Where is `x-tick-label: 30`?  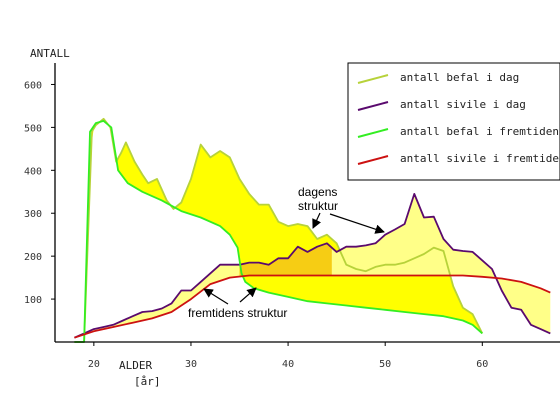
x-tick-label: 30 is located at coordinates (191, 364).